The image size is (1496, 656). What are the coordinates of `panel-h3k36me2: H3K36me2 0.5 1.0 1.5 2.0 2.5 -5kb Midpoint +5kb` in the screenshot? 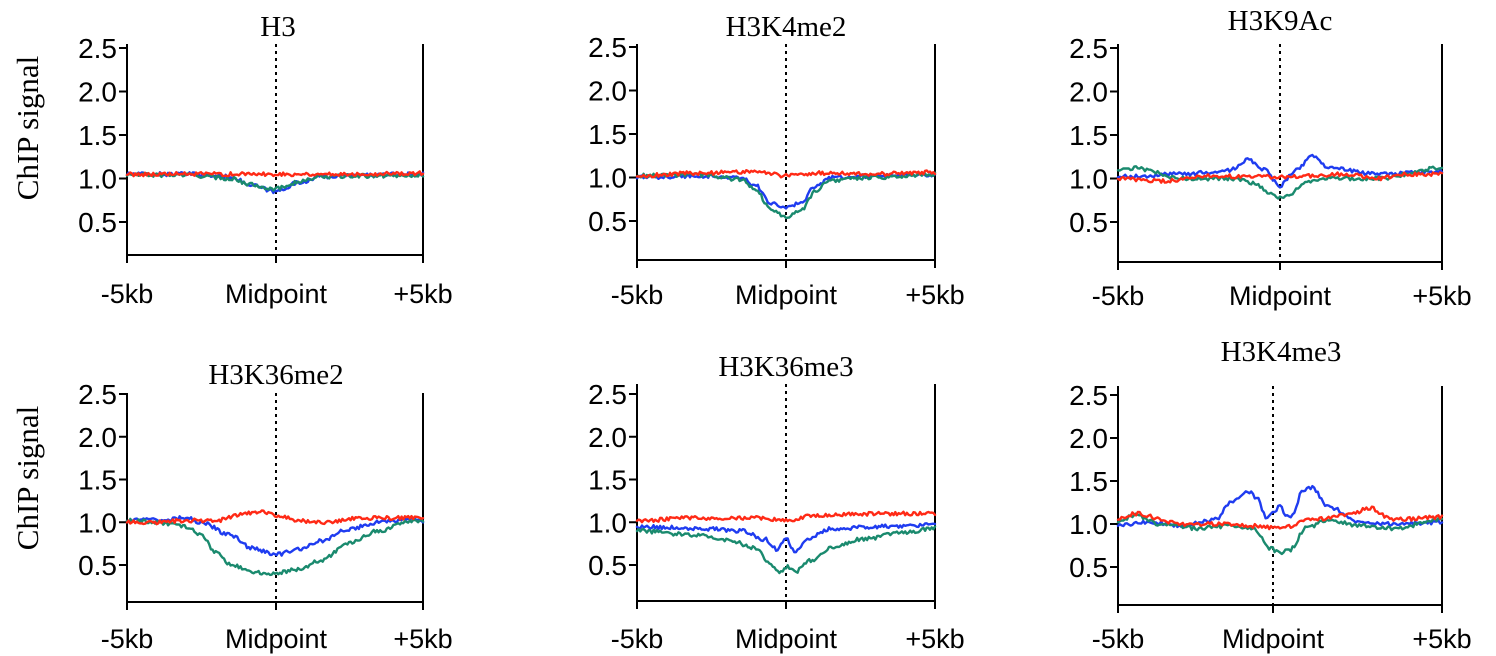 It's located at (265, 506).